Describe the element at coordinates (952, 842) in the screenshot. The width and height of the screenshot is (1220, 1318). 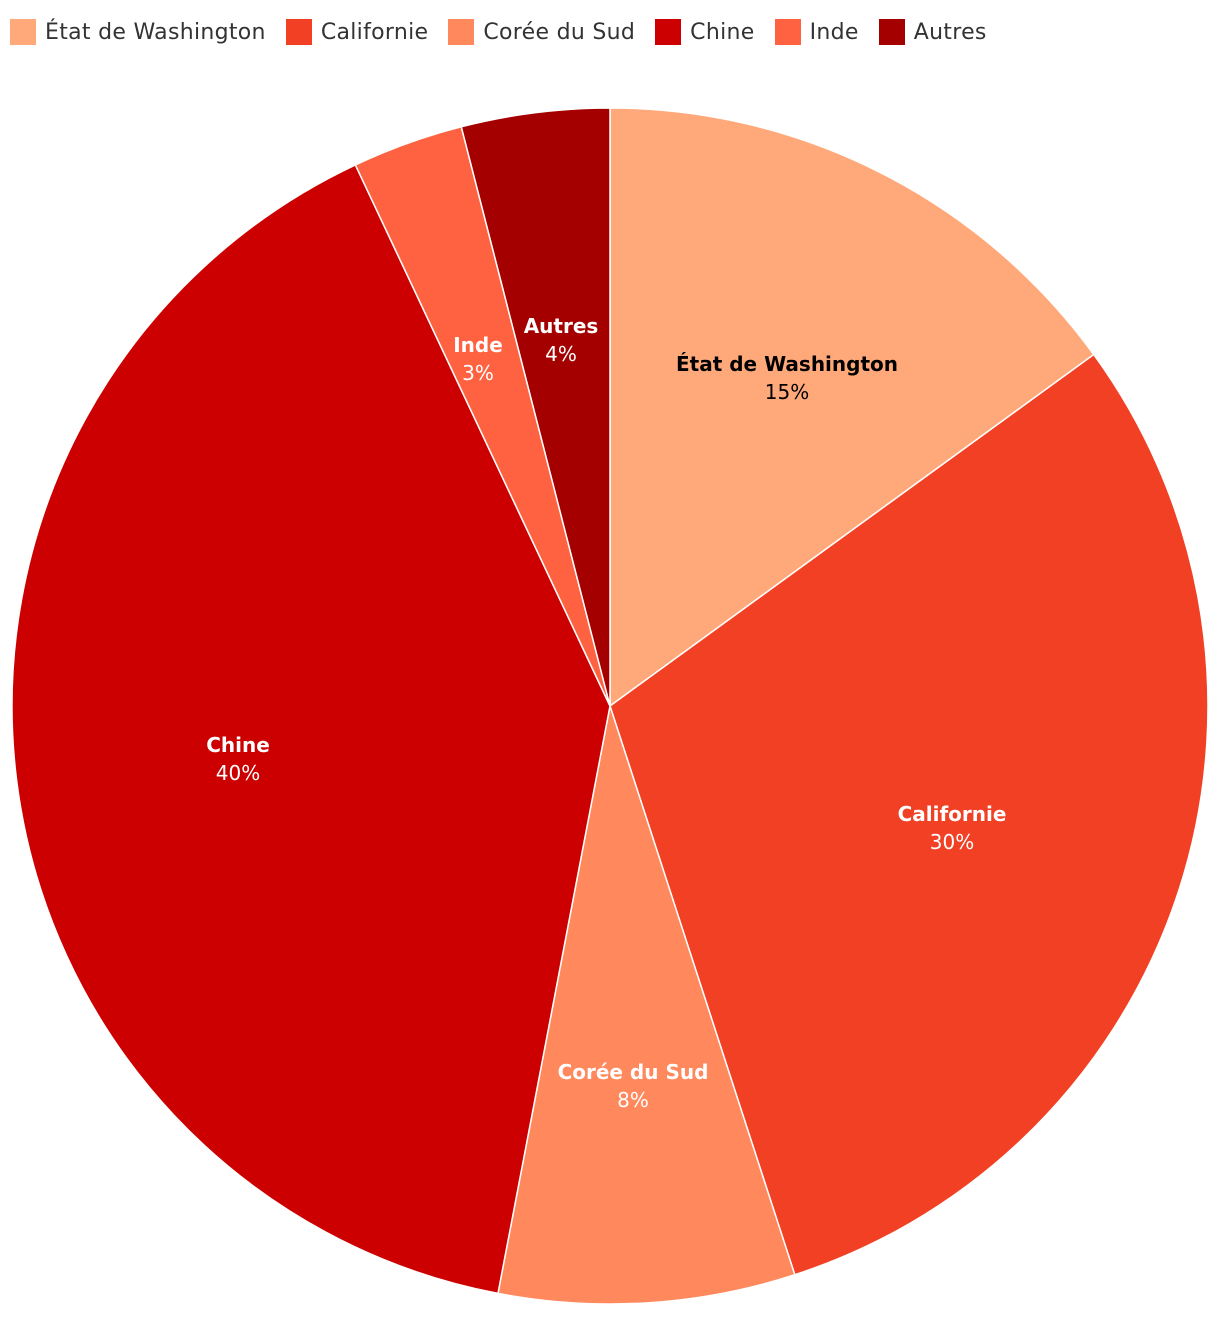
I see `slice-label-value: 30%` at that location.